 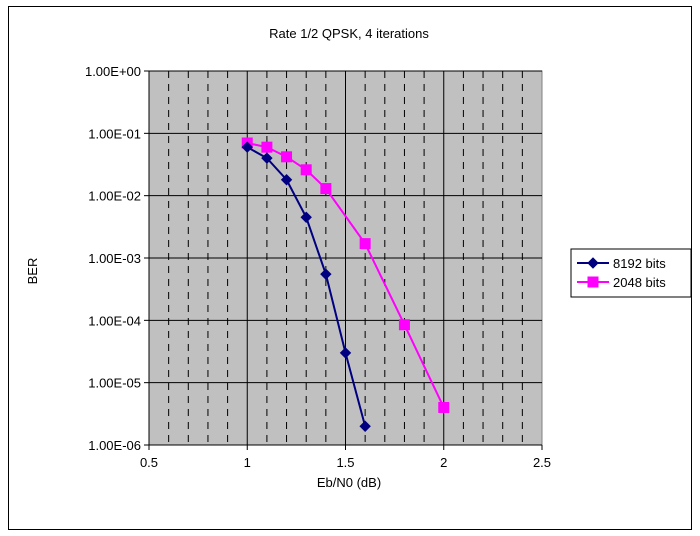 What do you see at coordinates (113, 71) in the screenshot?
I see `y-tick-label: 1.00E+00` at bounding box center [113, 71].